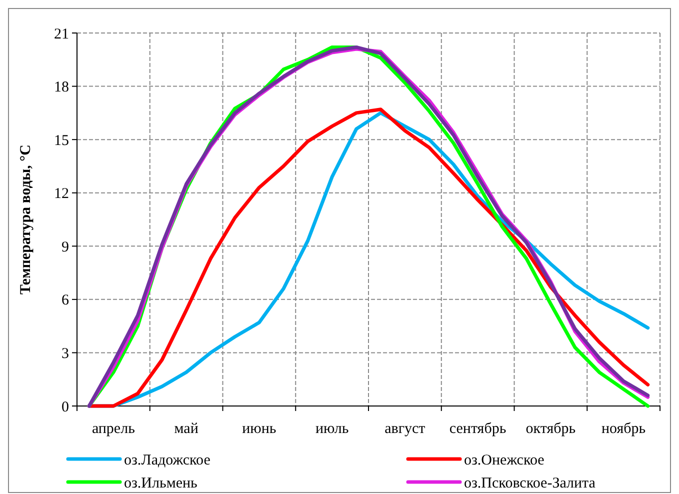  Describe the element at coordinates (65, 407) in the screenshot. I see `y-tick-label: 0` at that location.